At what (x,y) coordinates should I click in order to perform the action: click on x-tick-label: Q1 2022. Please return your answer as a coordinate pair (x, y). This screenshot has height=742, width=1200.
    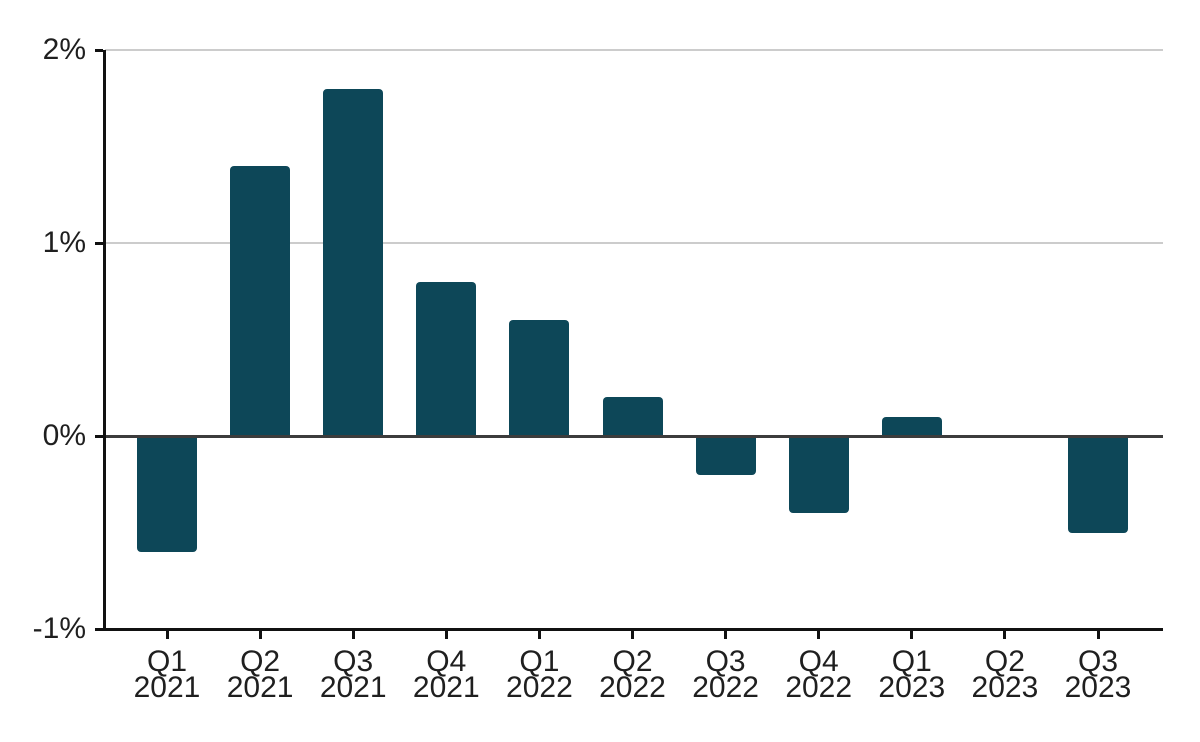
    Looking at the image, I should click on (539, 674).